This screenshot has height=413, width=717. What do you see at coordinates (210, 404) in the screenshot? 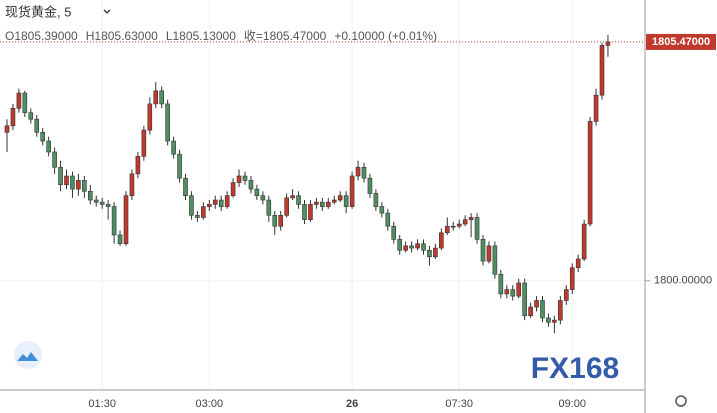
I see `x-tick-label: 03:00` at bounding box center [210, 404].